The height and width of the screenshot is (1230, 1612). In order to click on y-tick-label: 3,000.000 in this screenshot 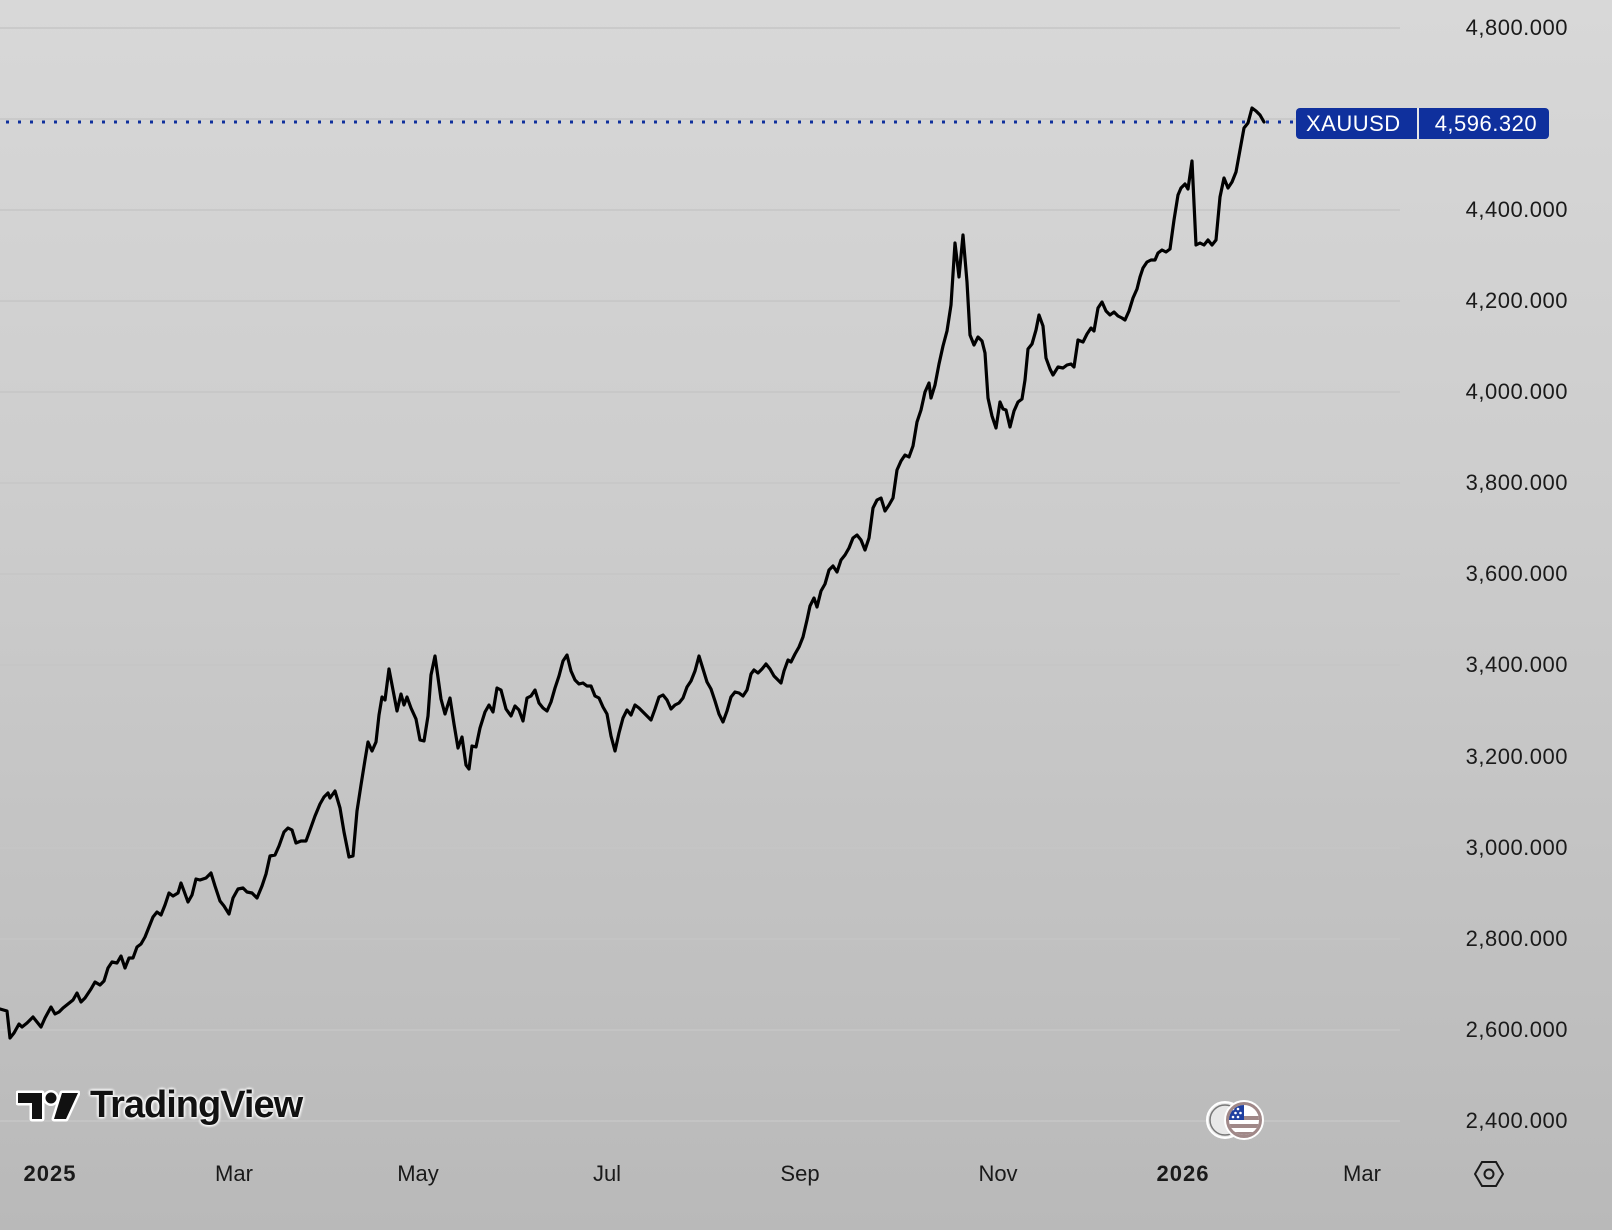, I will do `click(1516, 847)`.